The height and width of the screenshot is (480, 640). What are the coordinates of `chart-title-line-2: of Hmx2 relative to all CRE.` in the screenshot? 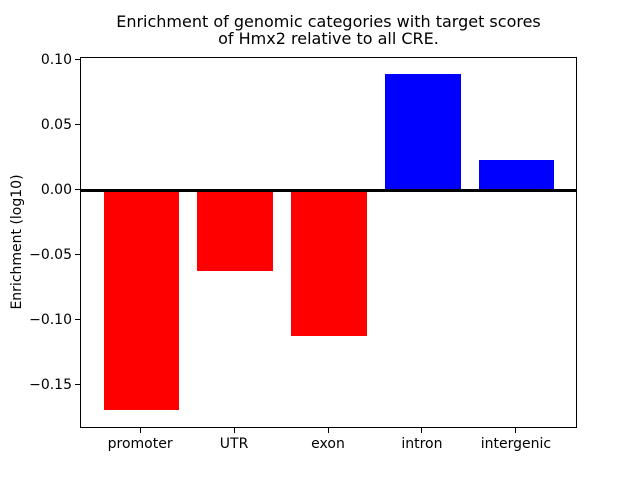 It's located at (328, 38).